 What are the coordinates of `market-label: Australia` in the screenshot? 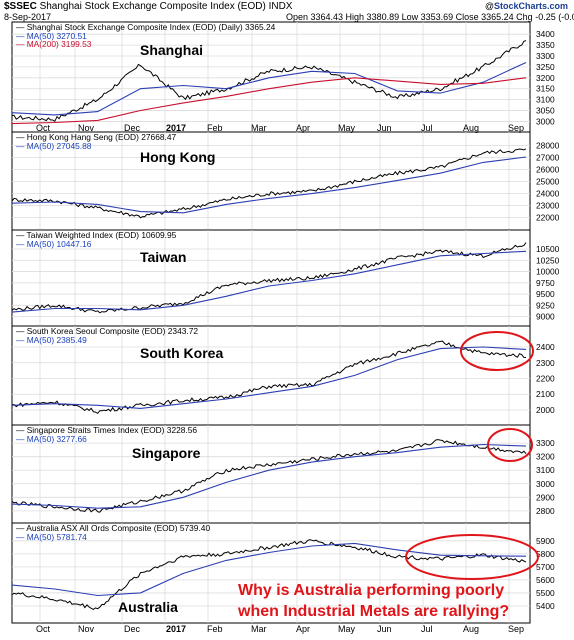 It's located at (148, 607).